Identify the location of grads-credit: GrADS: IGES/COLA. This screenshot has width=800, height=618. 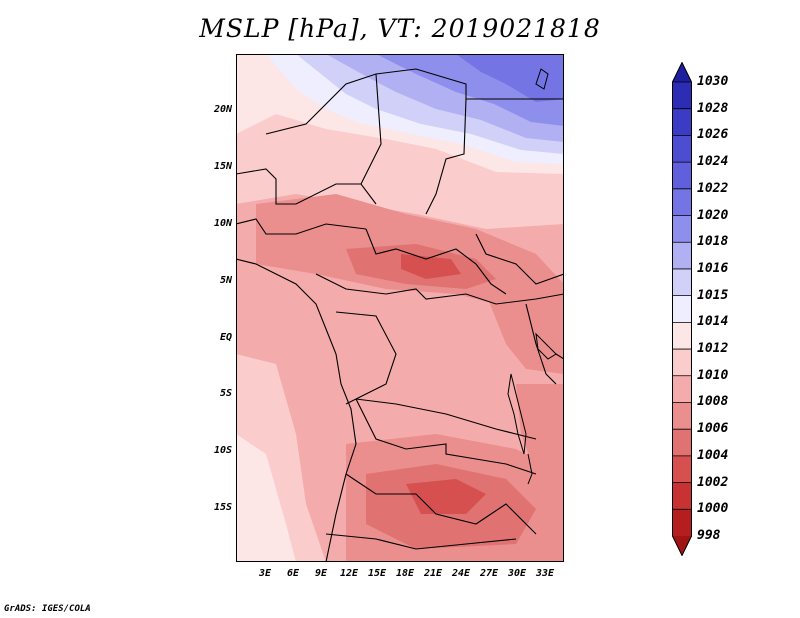
(47, 609).